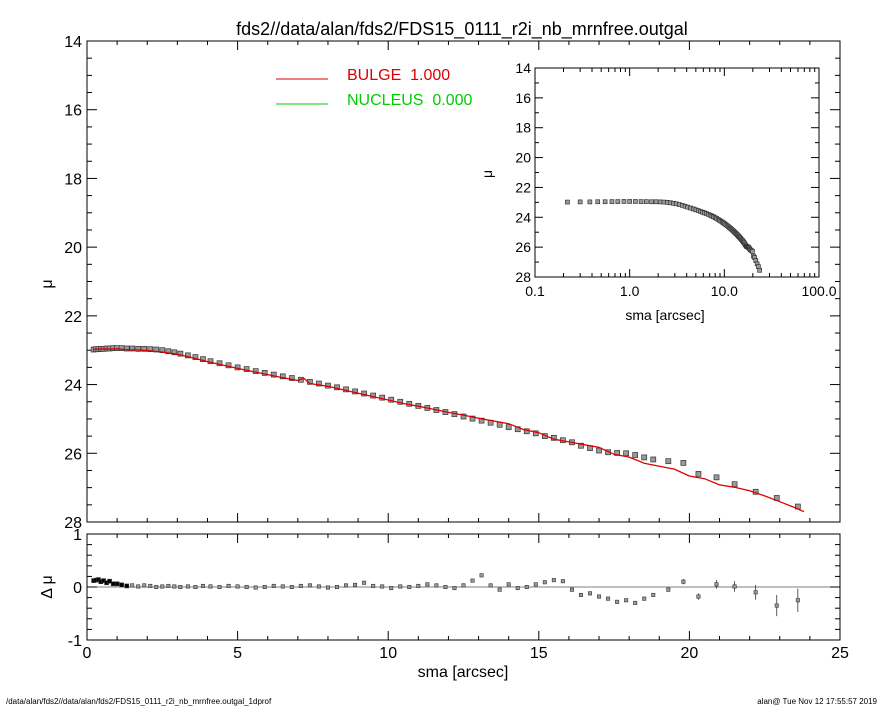 The image size is (885, 708). What do you see at coordinates (487, 174) in the screenshot?
I see `inset-y-axis-label: μ` at bounding box center [487, 174].